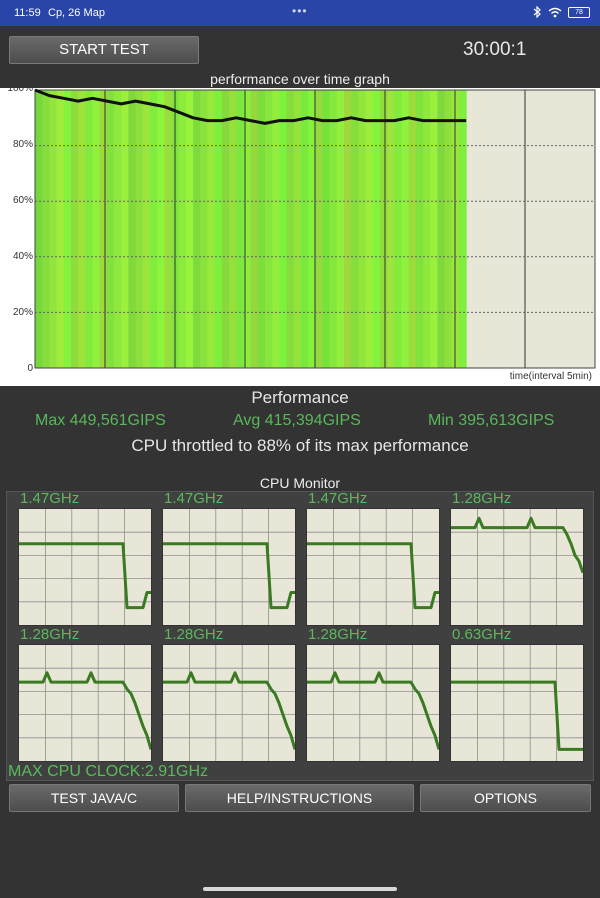 This screenshot has width=600, height=898. I want to click on min-performance: Min 395,613GIPS, so click(491, 420).